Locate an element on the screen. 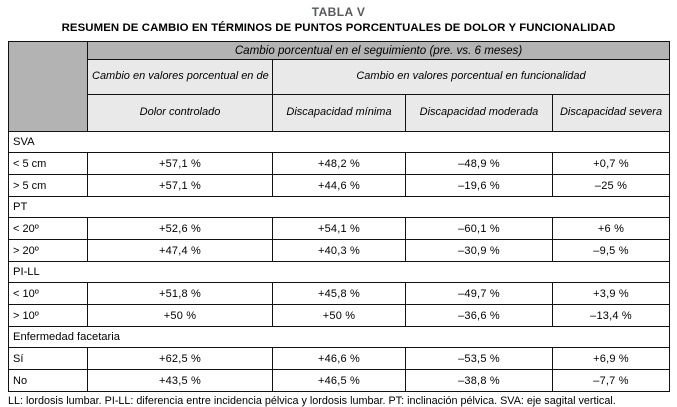 This screenshot has height=407, width=677. table-cell: –9,5 % is located at coordinates (611, 250).